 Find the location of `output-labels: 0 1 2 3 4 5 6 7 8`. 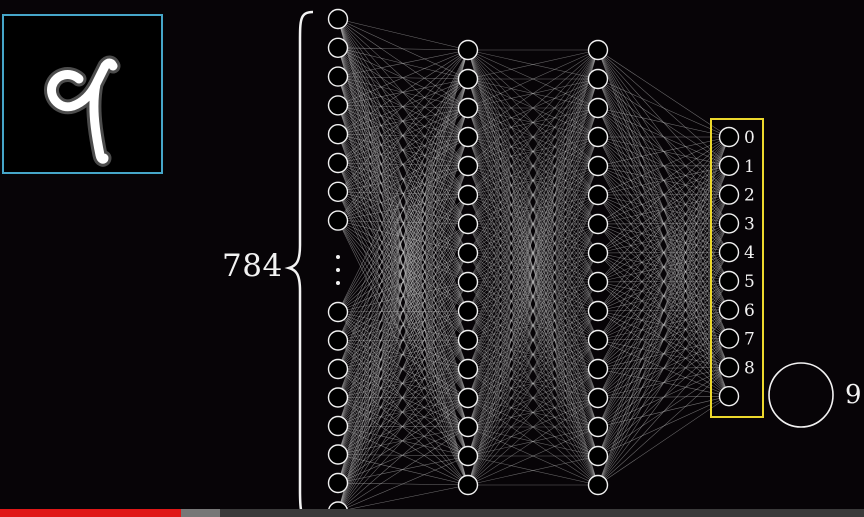

output-labels: 0 1 2 3 4 5 6 7 8 is located at coordinates (749, 253).